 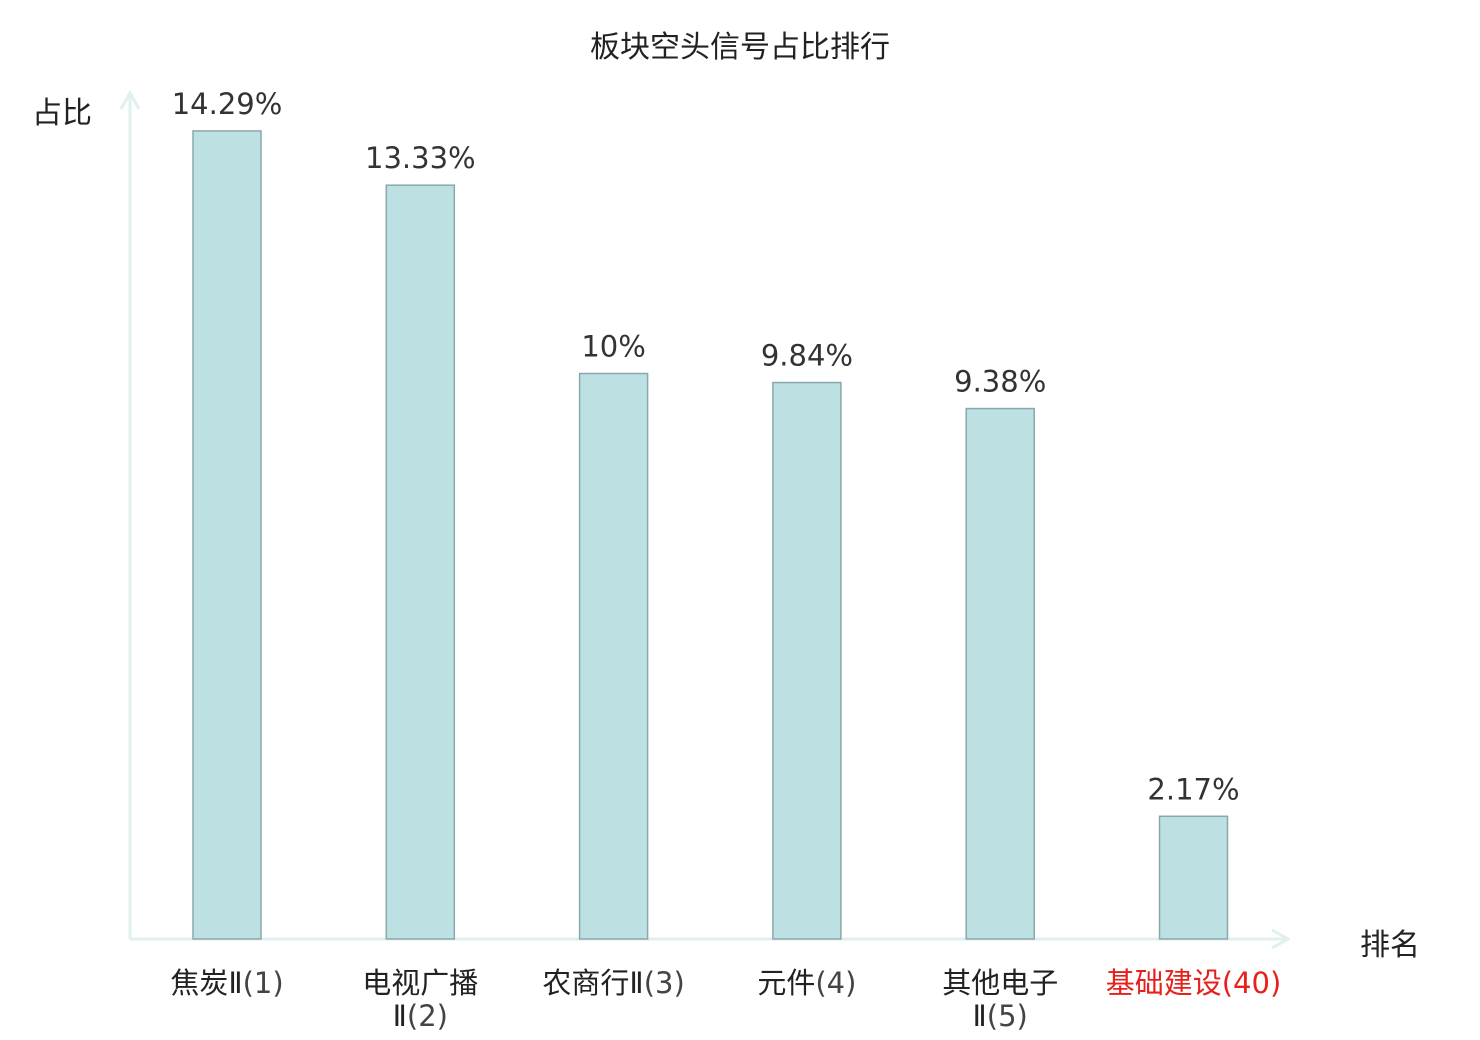 What do you see at coordinates (1000, 382) in the screenshot?
I see `value-label: 9.38%` at bounding box center [1000, 382].